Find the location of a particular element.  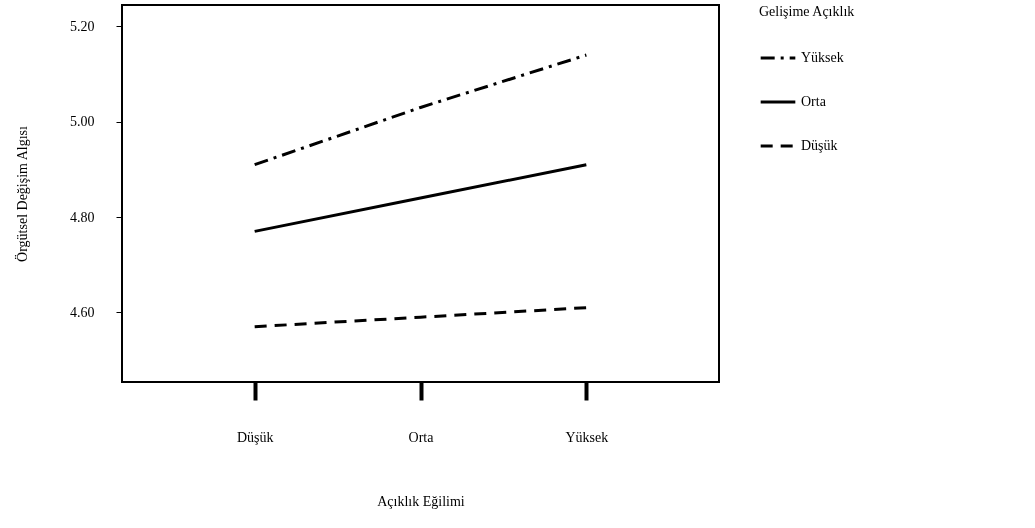

y-tick-label: 4.80 is located at coordinates (82, 217).